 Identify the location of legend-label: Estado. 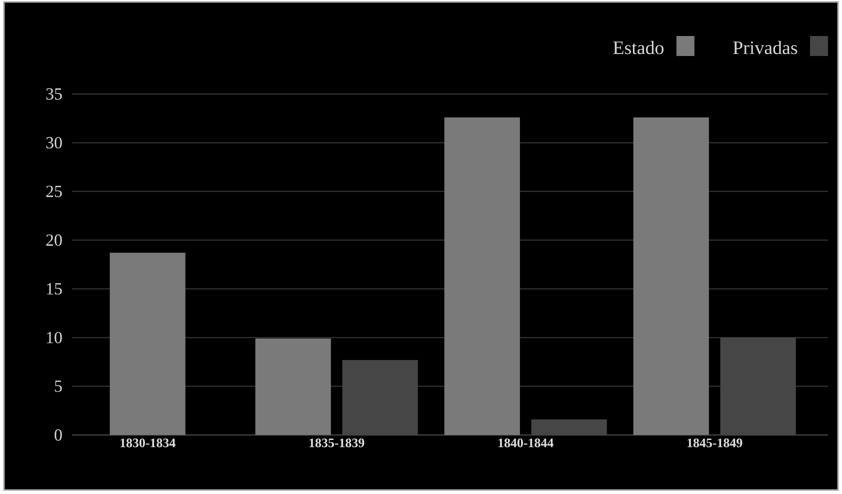
(638, 47).